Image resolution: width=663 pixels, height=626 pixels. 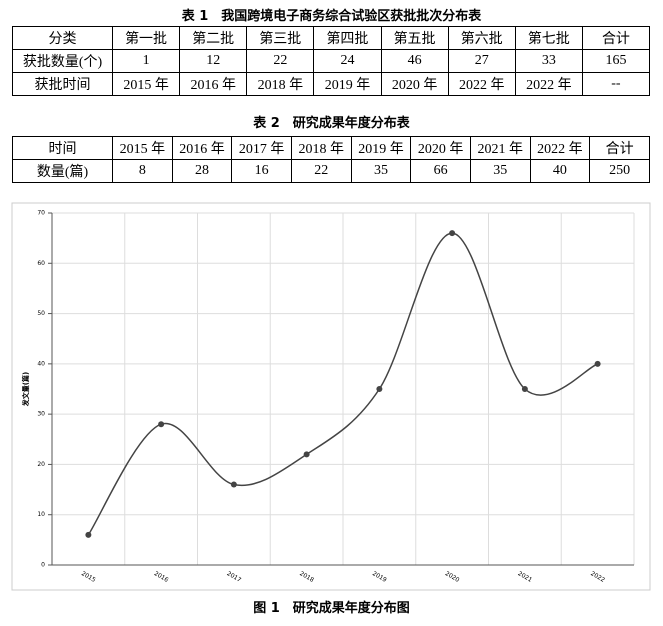 What do you see at coordinates (440, 171) in the screenshot?
I see `table-cell: 66` at bounding box center [440, 171].